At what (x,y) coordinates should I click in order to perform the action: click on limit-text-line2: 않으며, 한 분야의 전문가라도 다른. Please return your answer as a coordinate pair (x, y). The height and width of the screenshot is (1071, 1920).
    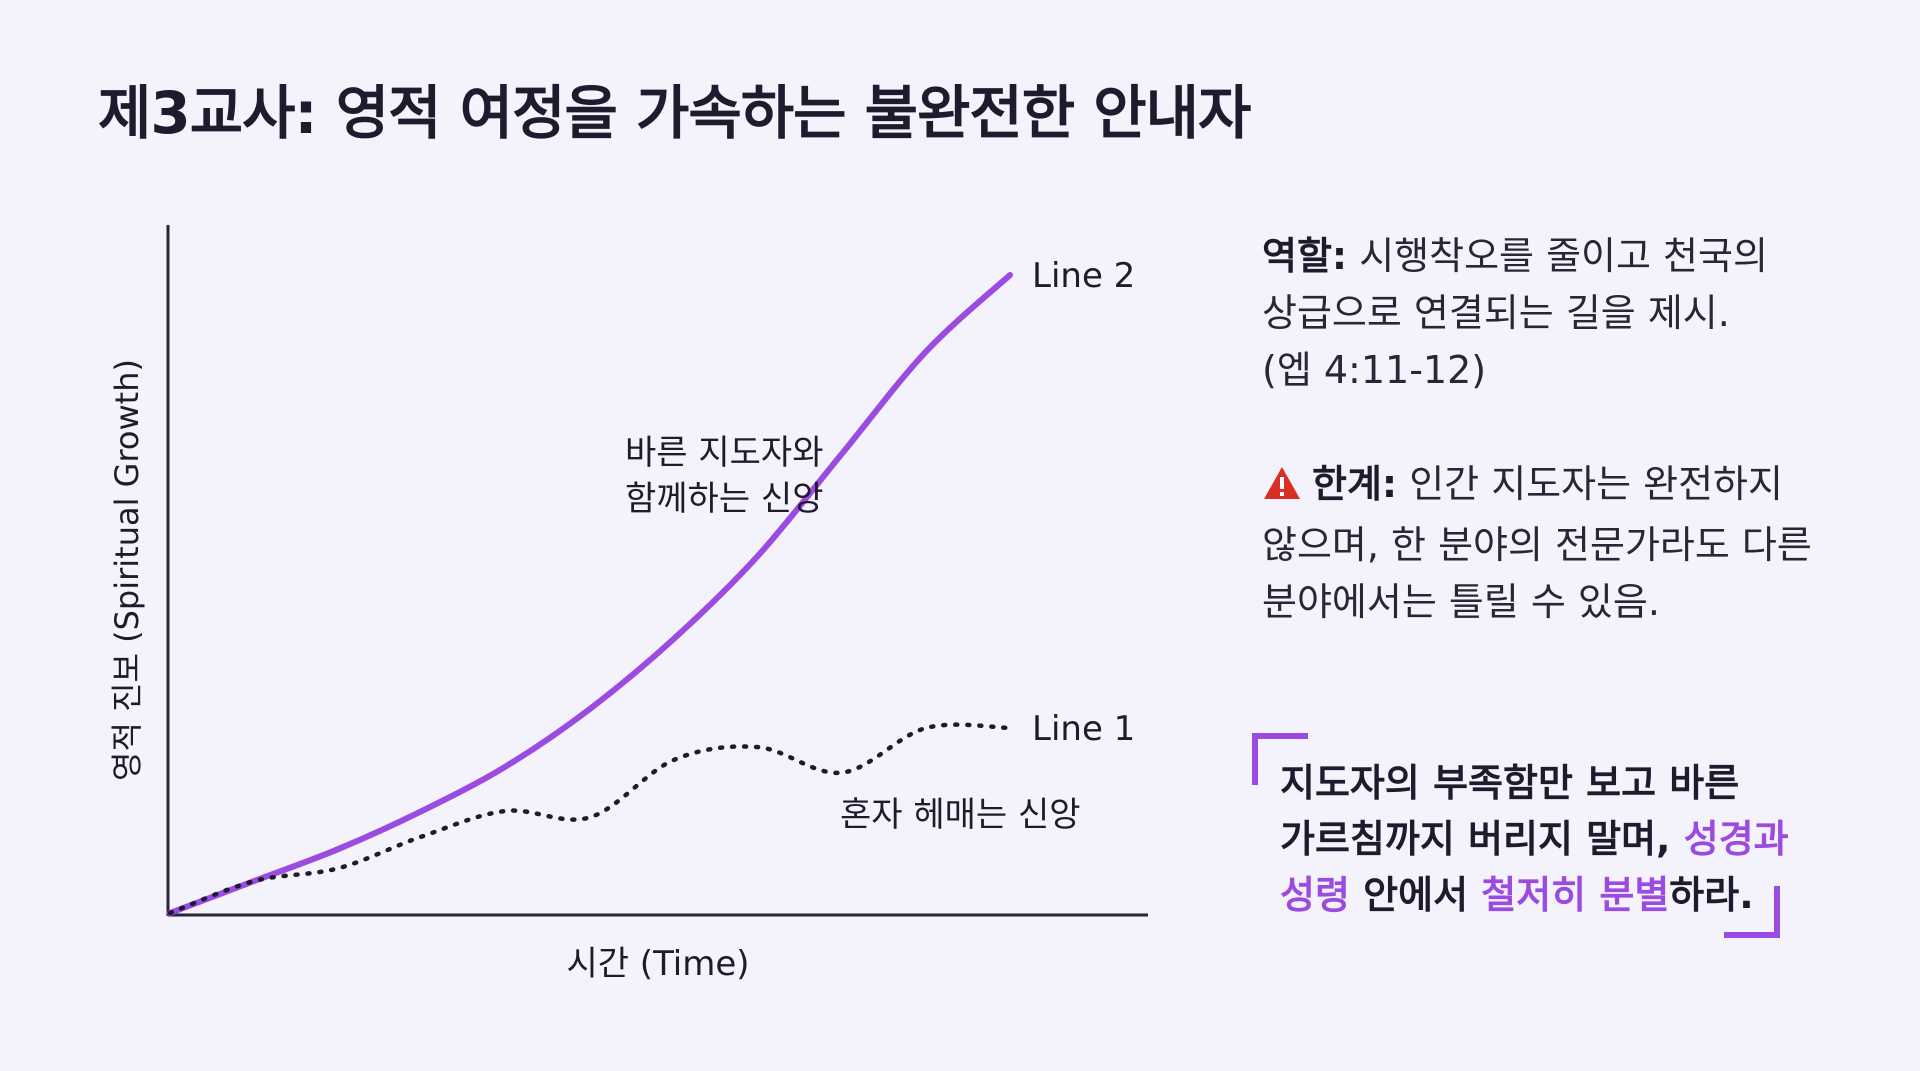
    Looking at the image, I should click on (1537, 545).